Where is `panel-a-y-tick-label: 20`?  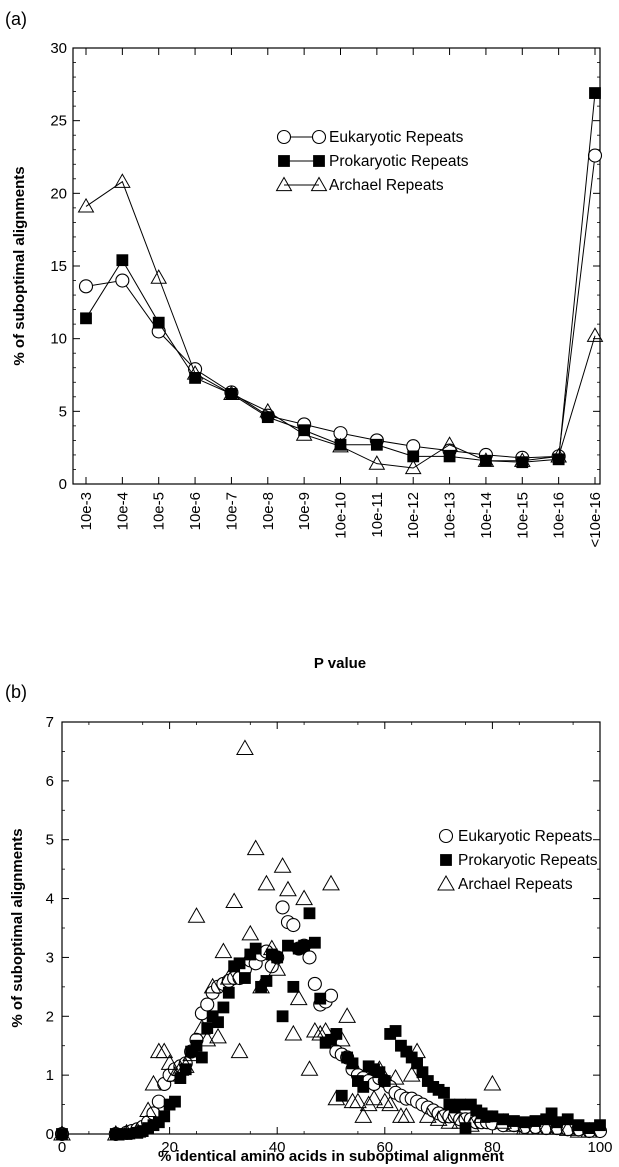 panel-a-y-tick-label: 20 is located at coordinates (58, 193).